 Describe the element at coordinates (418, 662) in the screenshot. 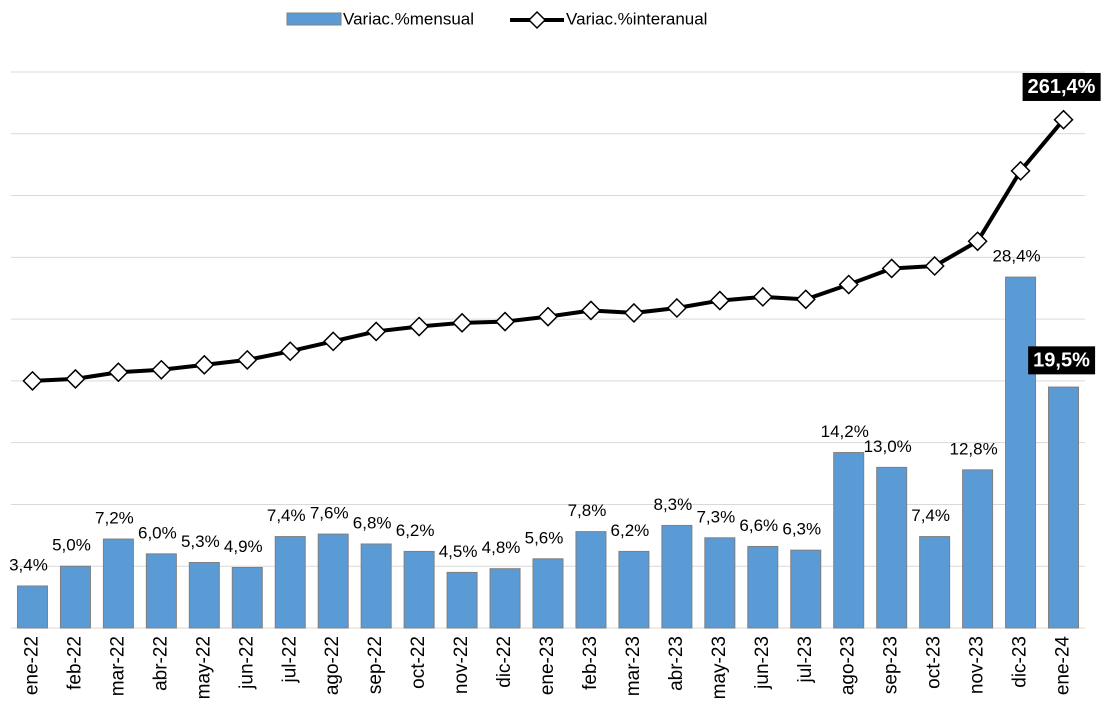

I see `x-tick-label: oct-22` at that location.